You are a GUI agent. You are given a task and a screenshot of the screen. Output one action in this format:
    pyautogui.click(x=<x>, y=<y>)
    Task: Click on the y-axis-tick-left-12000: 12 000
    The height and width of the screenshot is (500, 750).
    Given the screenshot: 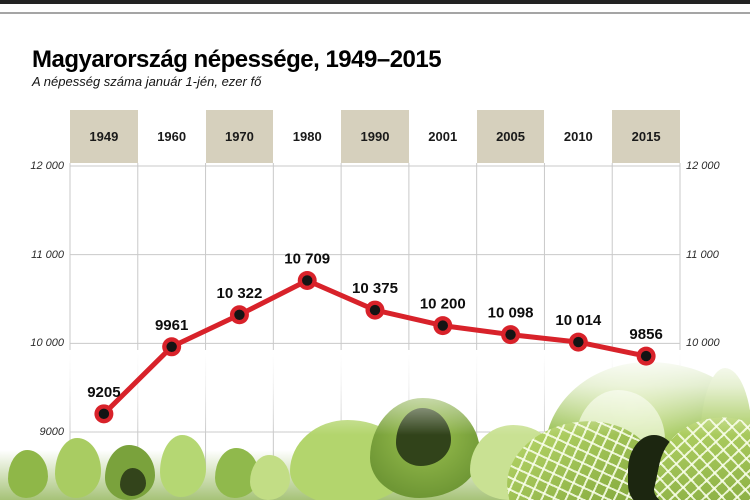 What is the action you would take?
    pyautogui.click(x=47, y=166)
    